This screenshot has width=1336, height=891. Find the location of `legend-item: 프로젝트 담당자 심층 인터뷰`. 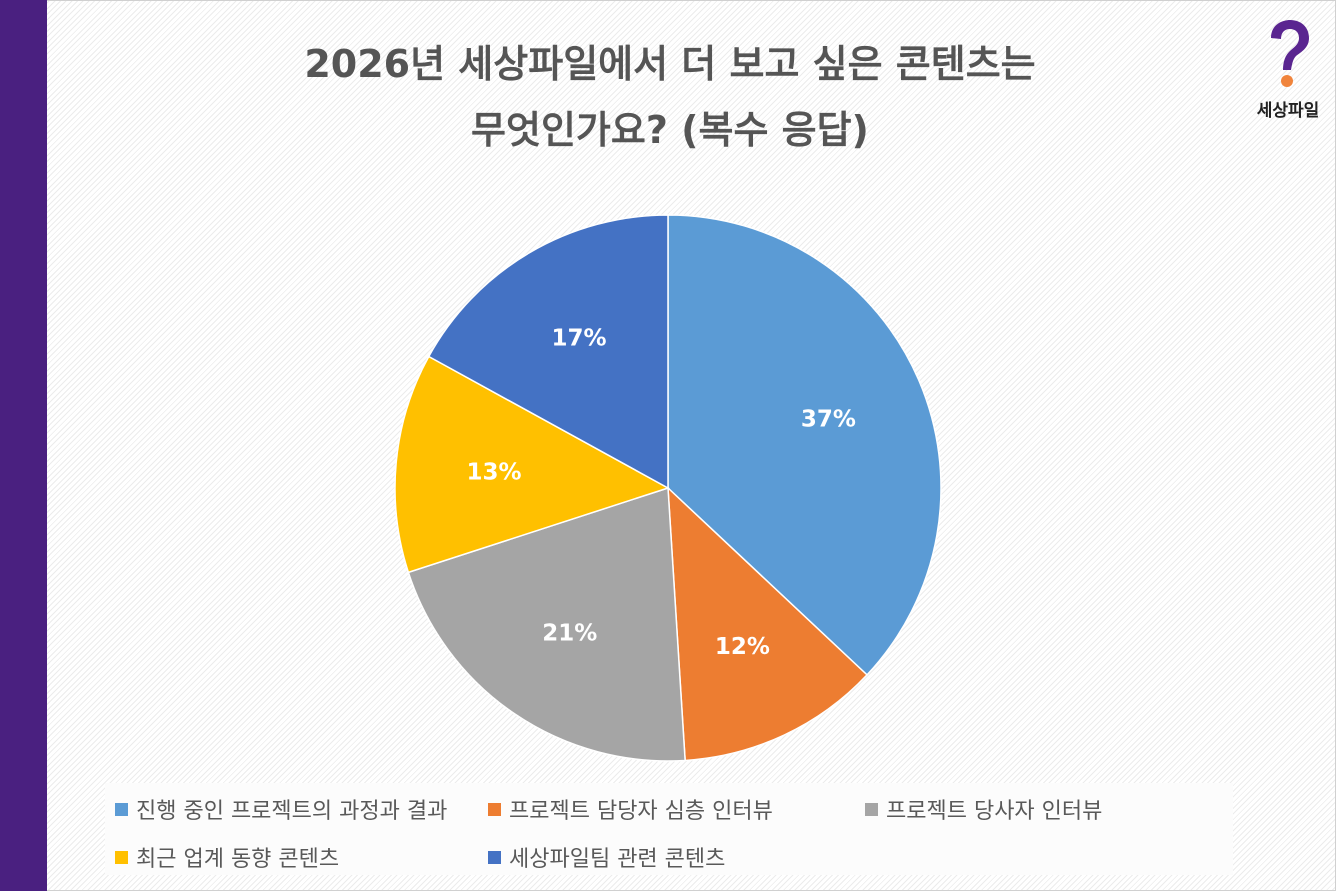

legend-item: 프로젝트 담당자 심층 인터뷰 is located at coordinates (630, 809).